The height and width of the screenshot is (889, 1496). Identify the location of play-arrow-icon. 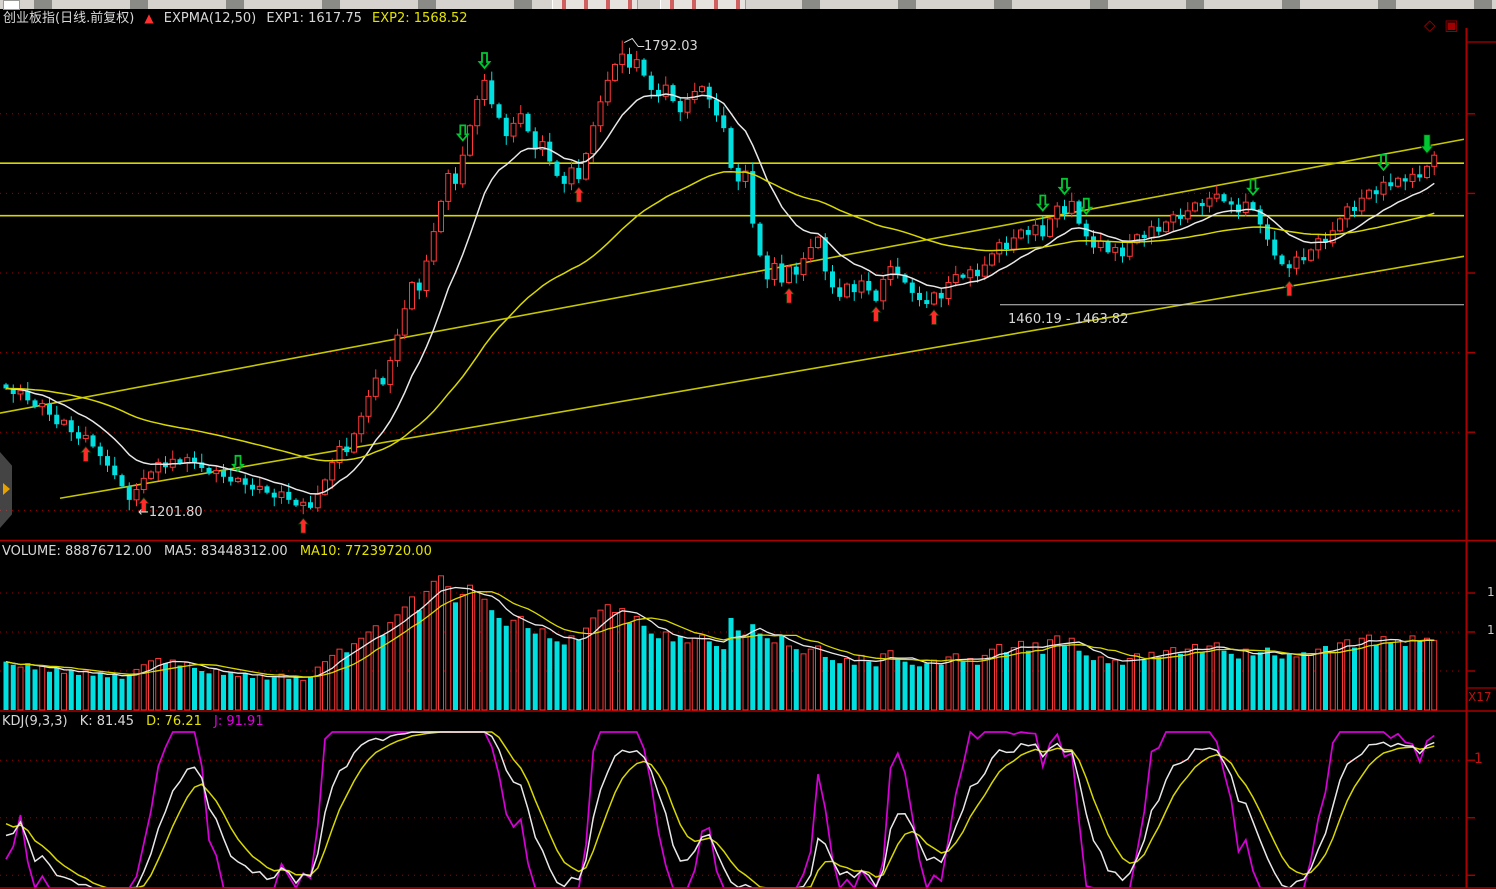
(6, 489).